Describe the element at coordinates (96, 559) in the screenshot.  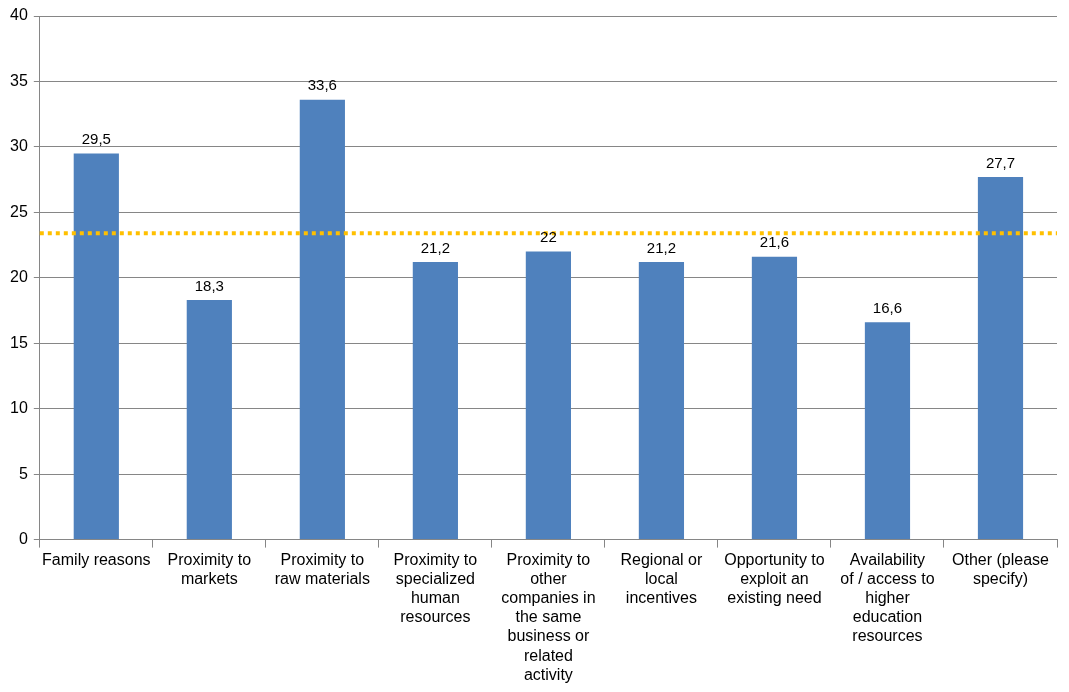
I see `x-tick-label: Family reasons` at that location.